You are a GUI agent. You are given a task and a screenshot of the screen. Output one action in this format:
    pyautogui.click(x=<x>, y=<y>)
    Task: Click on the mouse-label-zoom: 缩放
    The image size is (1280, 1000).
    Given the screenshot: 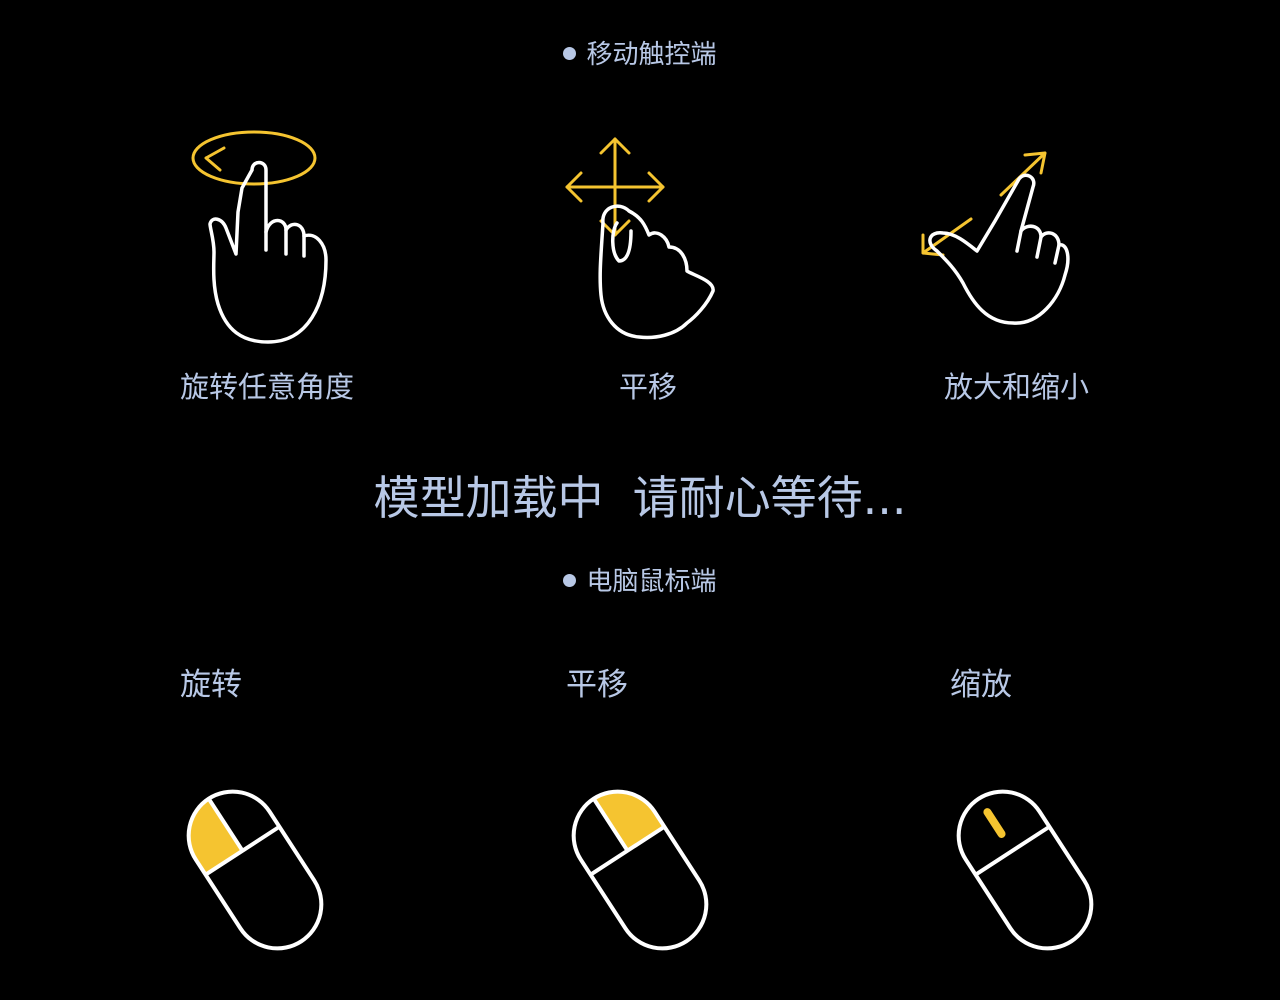 What is the action you would take?
    pyautogui.click(x=981, y=685)
    